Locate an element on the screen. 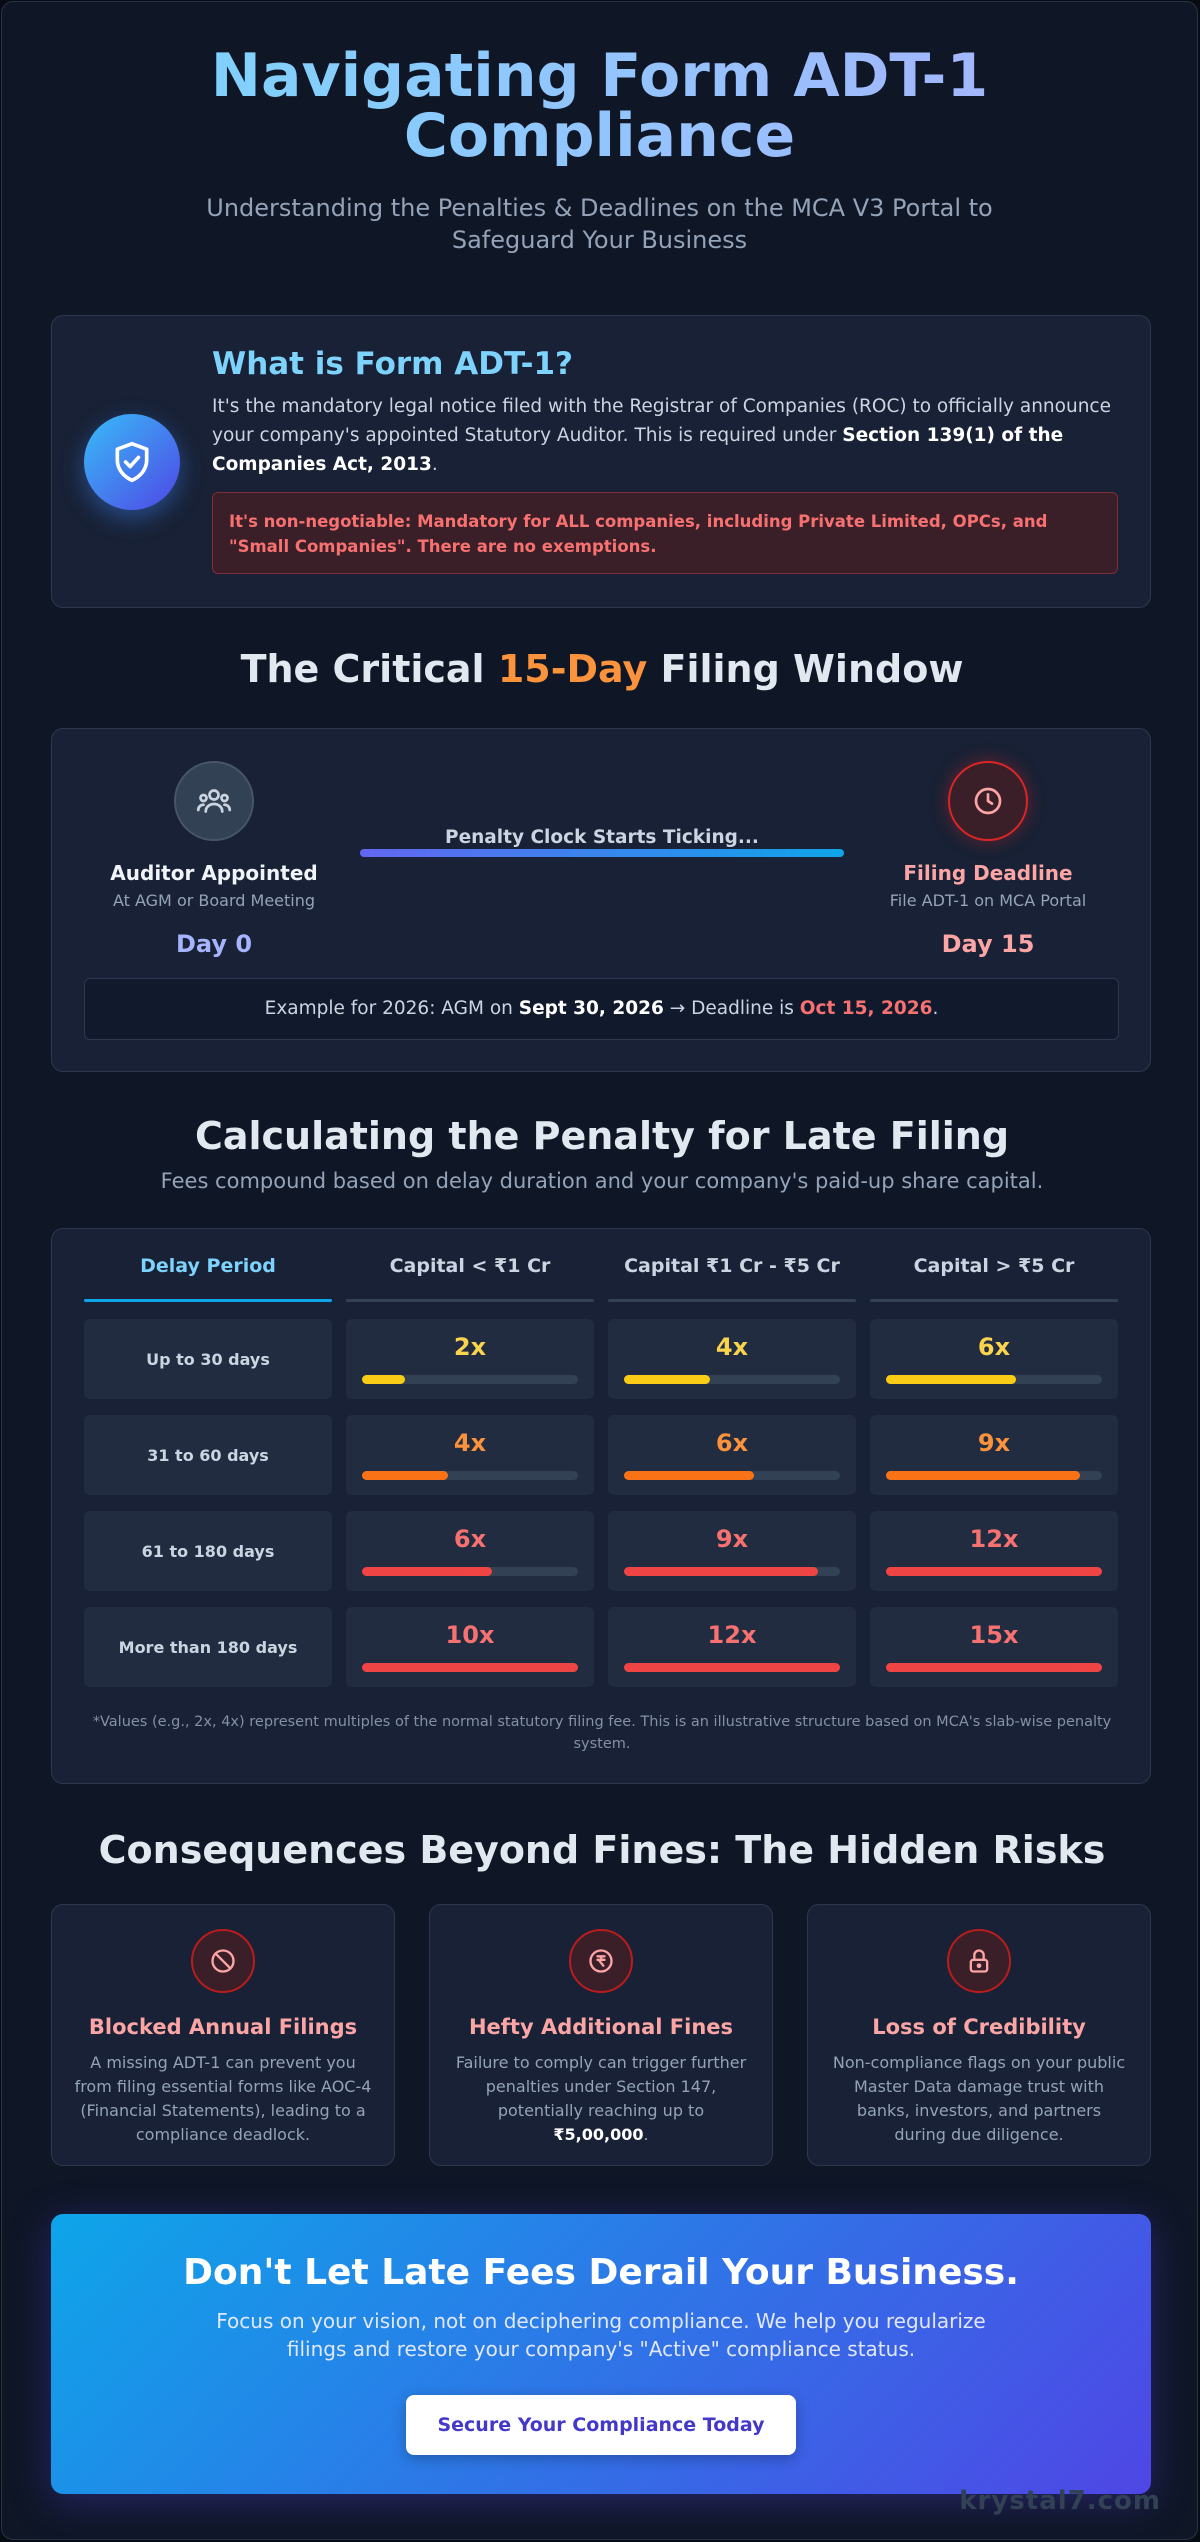 The height and width of the screenshot is (2542, 1200). end-day: Day 15 is located at coordinates (988, 944).